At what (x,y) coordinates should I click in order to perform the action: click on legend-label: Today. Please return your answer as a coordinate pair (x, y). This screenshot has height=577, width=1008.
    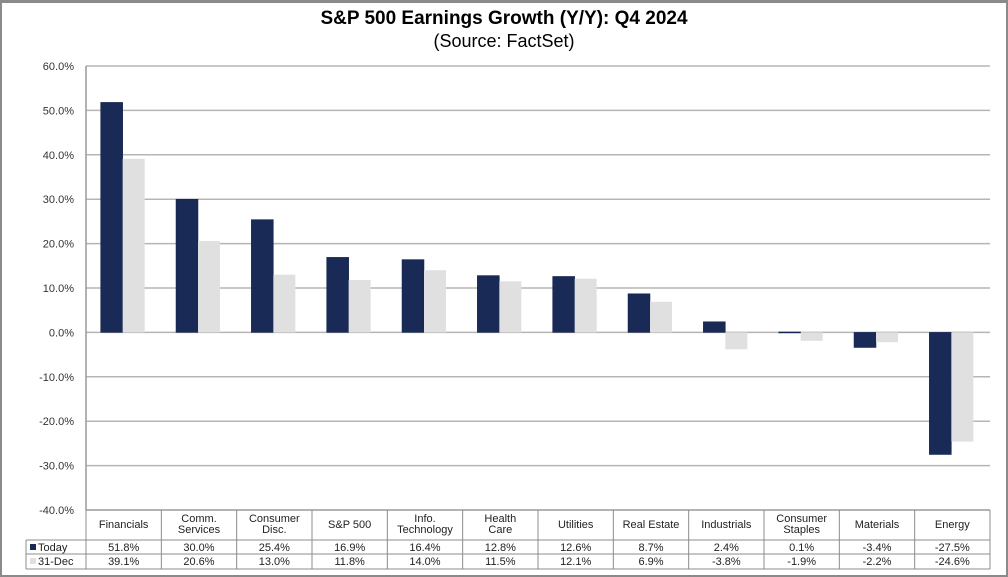
    Looking at the image, I should click on (53, 548).